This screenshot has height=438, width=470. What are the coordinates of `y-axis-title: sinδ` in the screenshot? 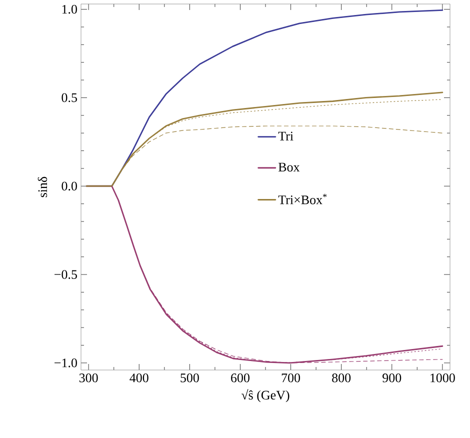 It's located at (43, 187).